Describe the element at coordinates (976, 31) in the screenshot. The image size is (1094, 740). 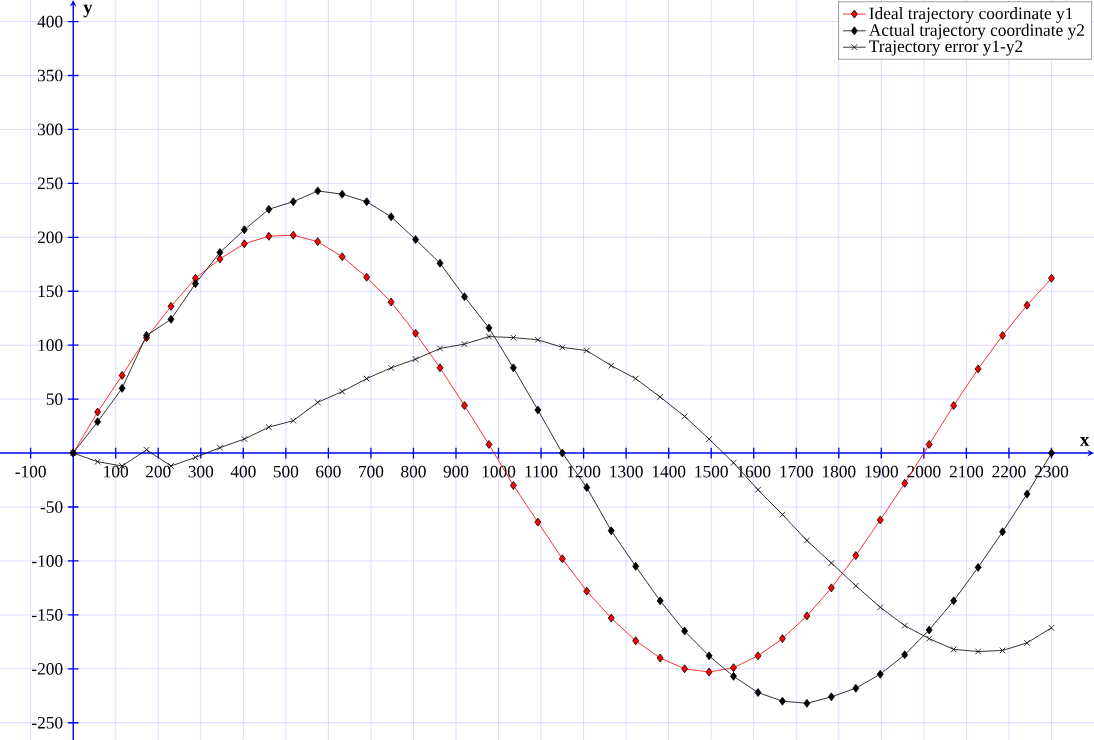
I see `legend-label: Actual trajectory coordinate y2` at that location.